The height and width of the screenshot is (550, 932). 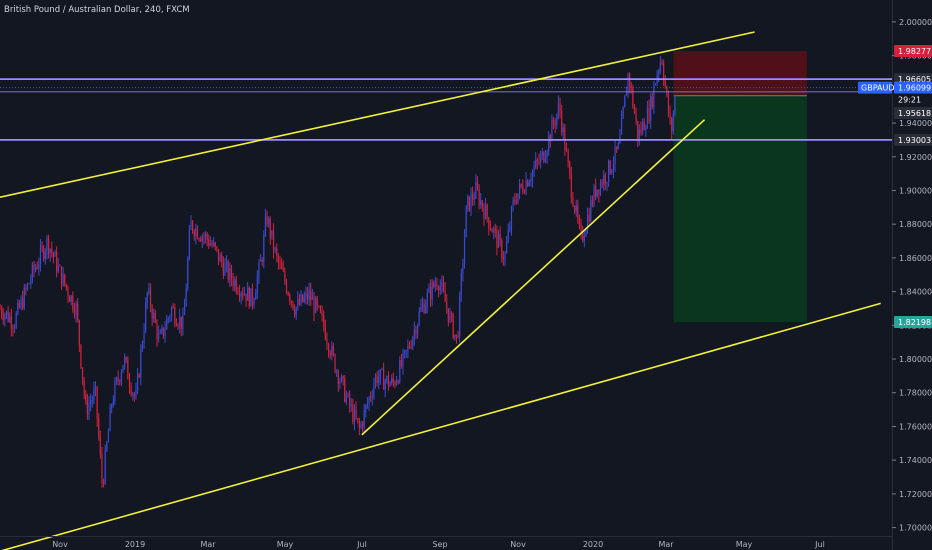 I want to click on y-tick-label: 1.72000, so click(x=915, y=494).